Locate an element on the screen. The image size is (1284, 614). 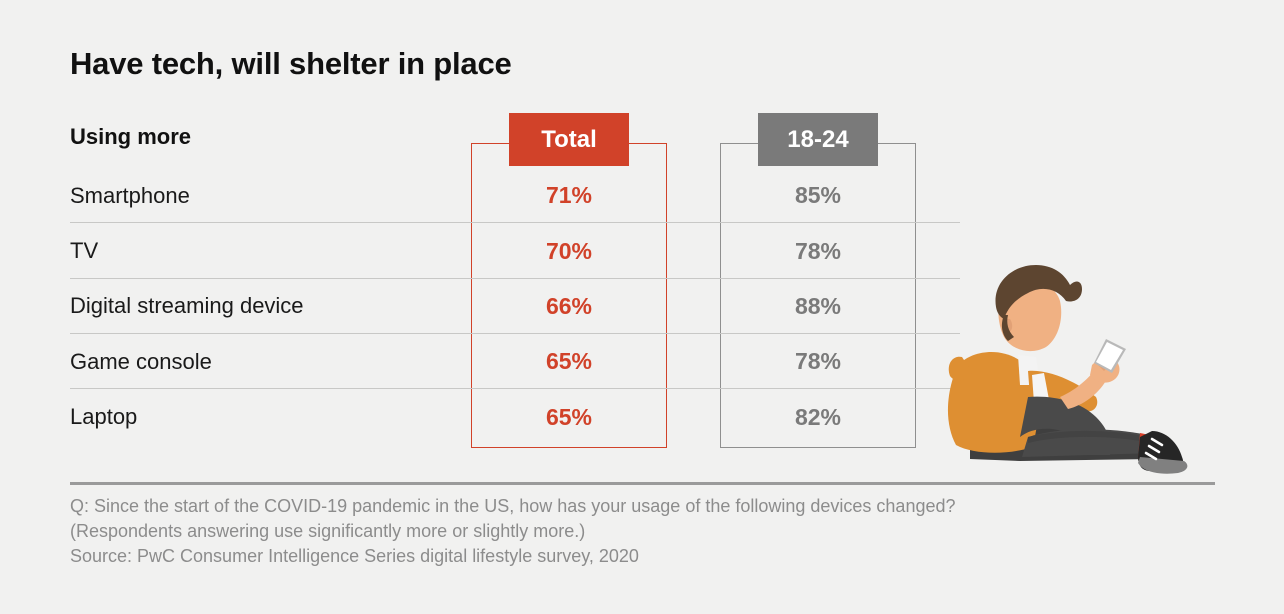
page-title: Have tech, will shelter in place is located at coordinates (291, 63).